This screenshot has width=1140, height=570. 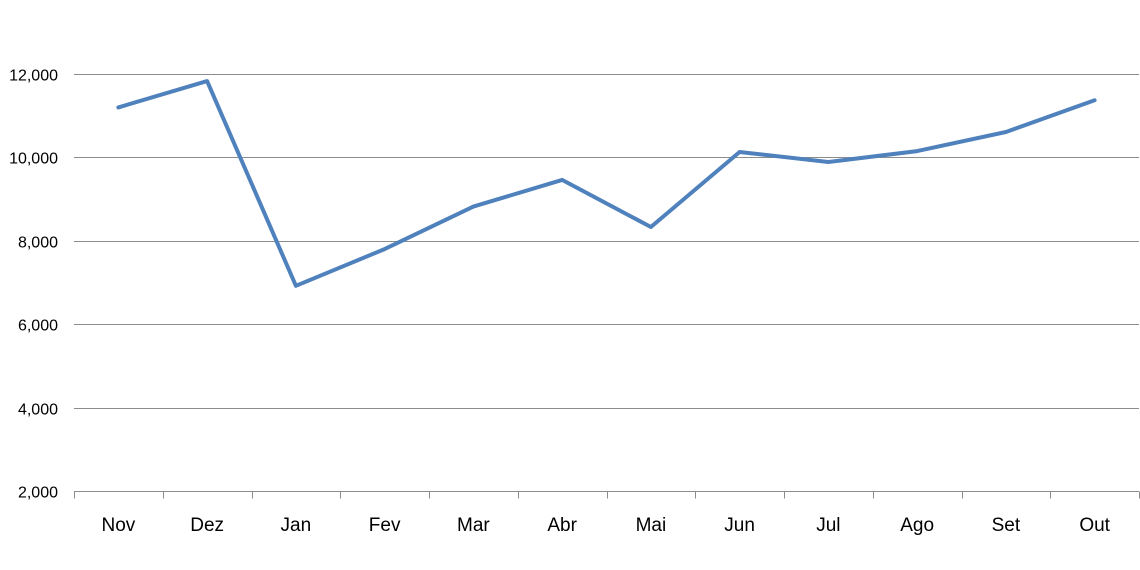 What do you see at coordinates (473, 525) in the screenshot?
I see `x-tick-label-mar: Mar` at bounding box center [473, 525].